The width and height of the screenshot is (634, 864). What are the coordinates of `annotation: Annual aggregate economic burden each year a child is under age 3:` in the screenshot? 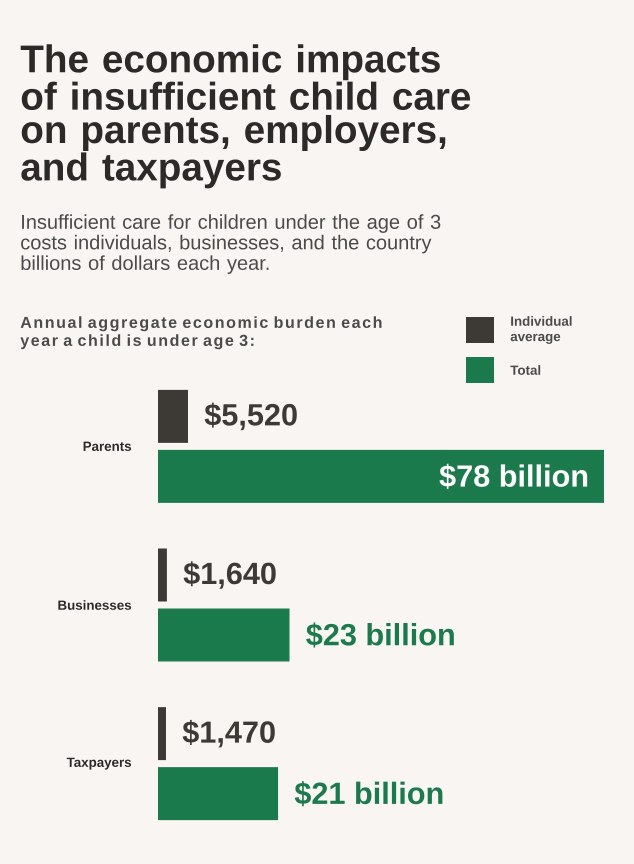 It's located at (201, 333).